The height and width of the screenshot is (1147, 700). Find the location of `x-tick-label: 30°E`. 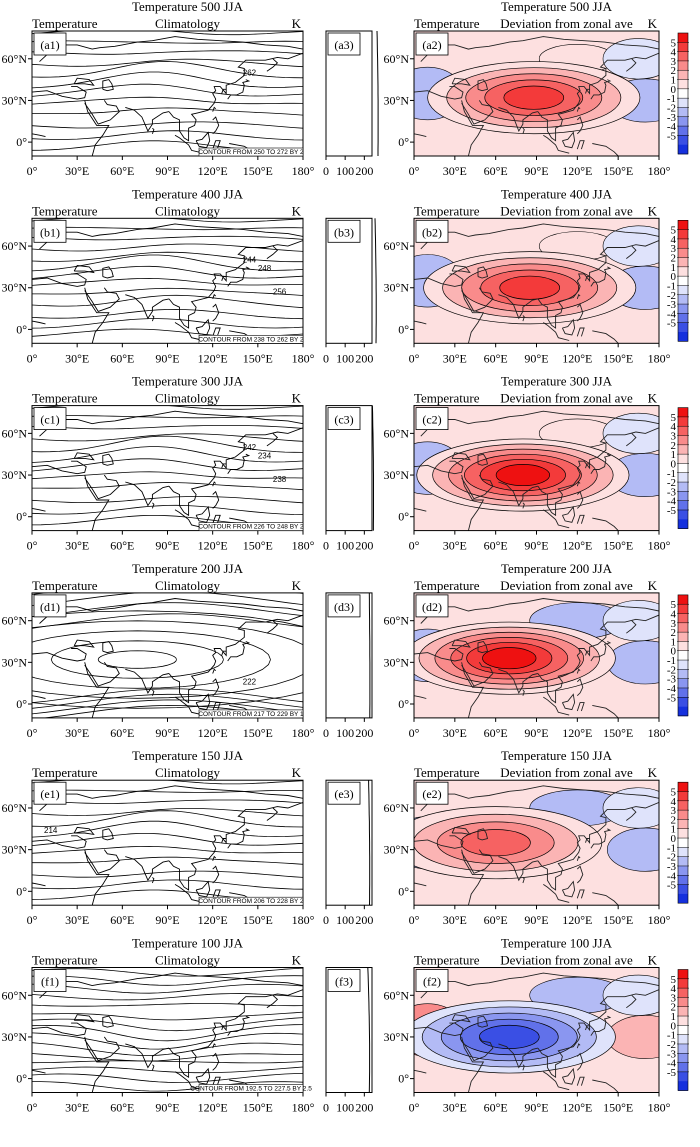

x-tick-label: 30°E is located at coordinates (77, 546).